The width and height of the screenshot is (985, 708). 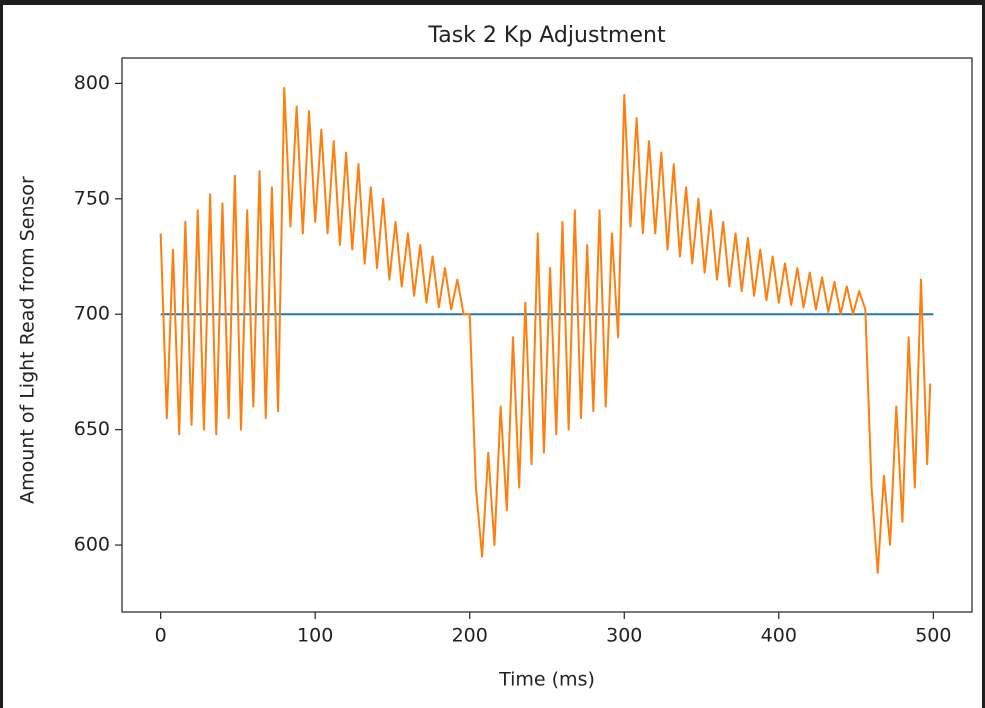 I want to click on x-tick-label: 100, so click(x=315, y=636).